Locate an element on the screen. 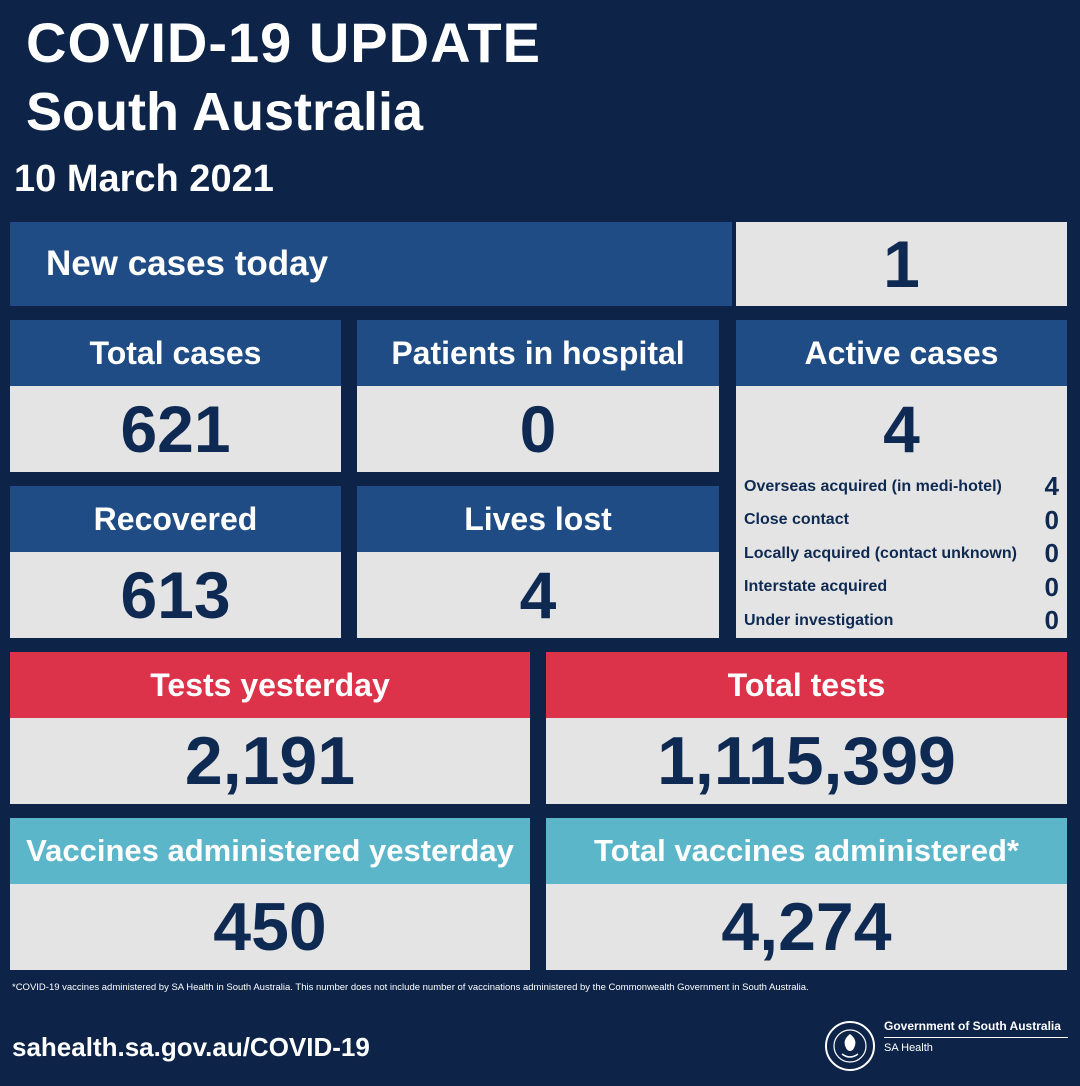 Image resolution: width=1080 pixels, height=1086 pixels. breakdown-value: 4 is located at coordinates (1051, 486).